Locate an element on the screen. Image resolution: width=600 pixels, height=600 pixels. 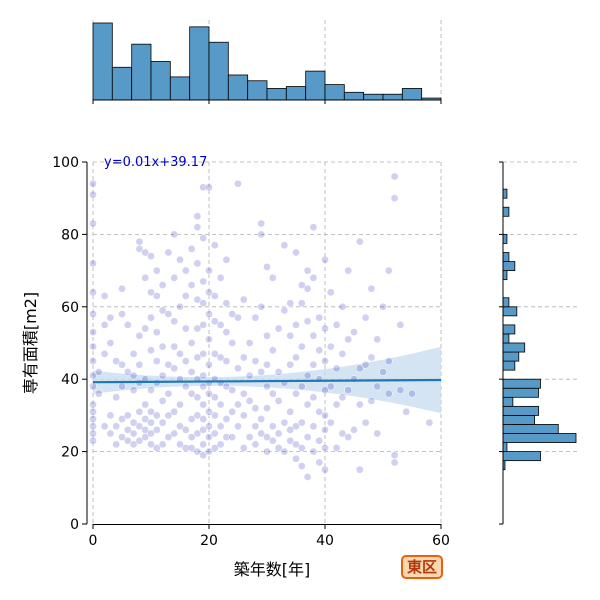
y-tick-label: 20 is located at coordinates (70, 453).